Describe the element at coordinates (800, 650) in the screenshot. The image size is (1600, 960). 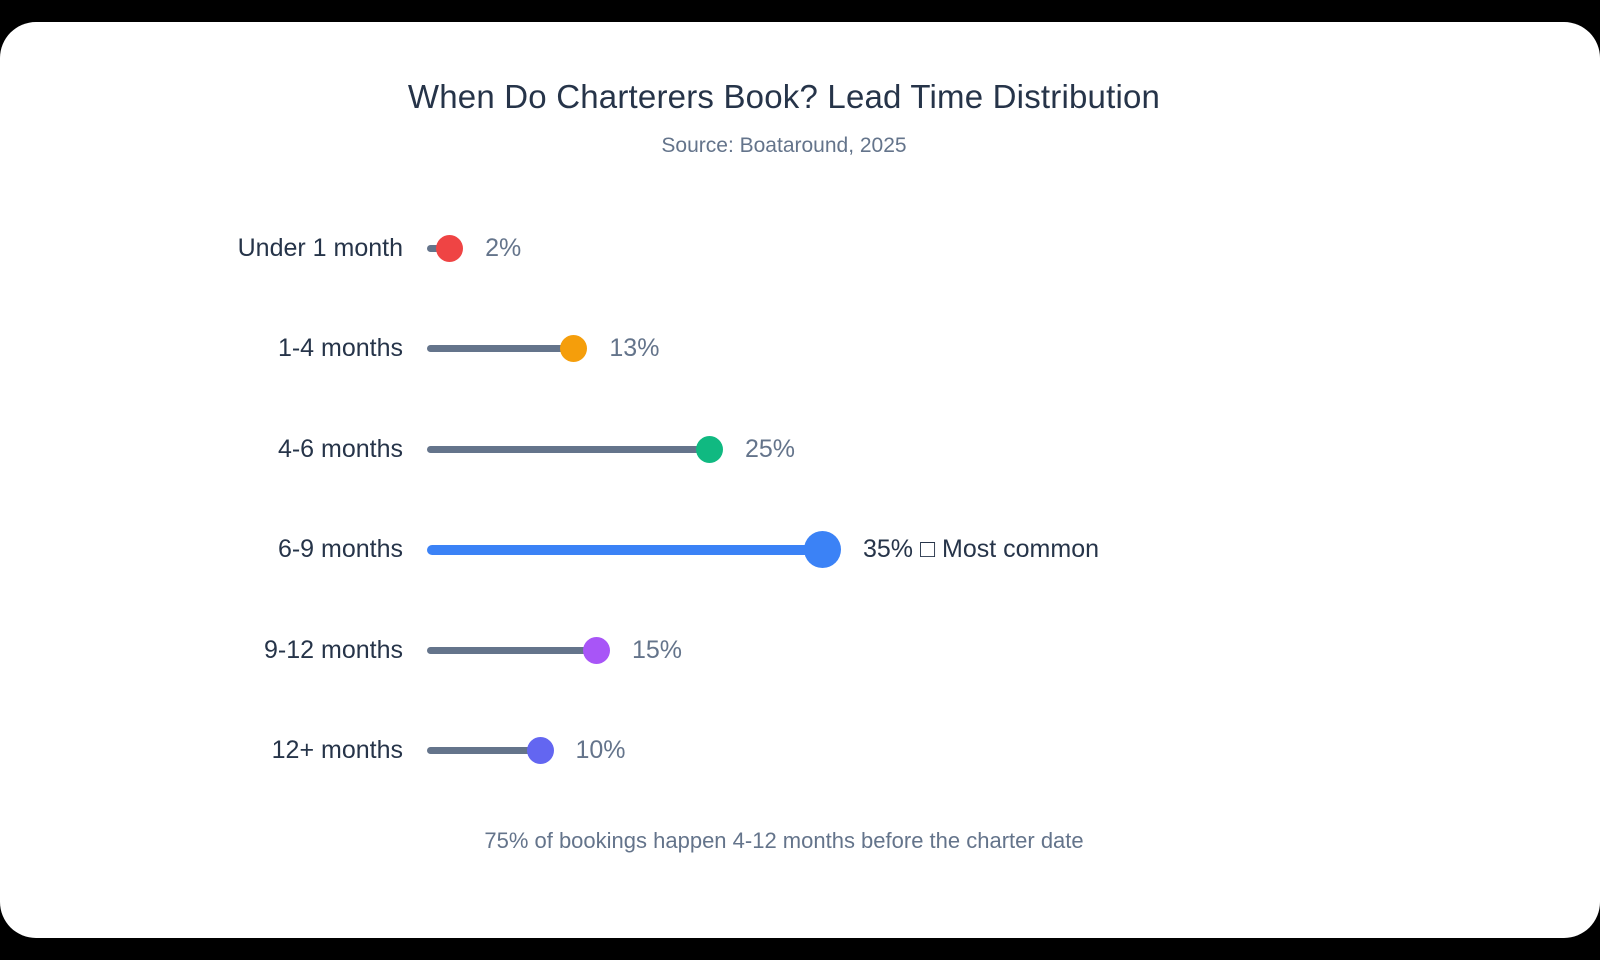
I see `chart-row: 9-12 months 15%` at that location.